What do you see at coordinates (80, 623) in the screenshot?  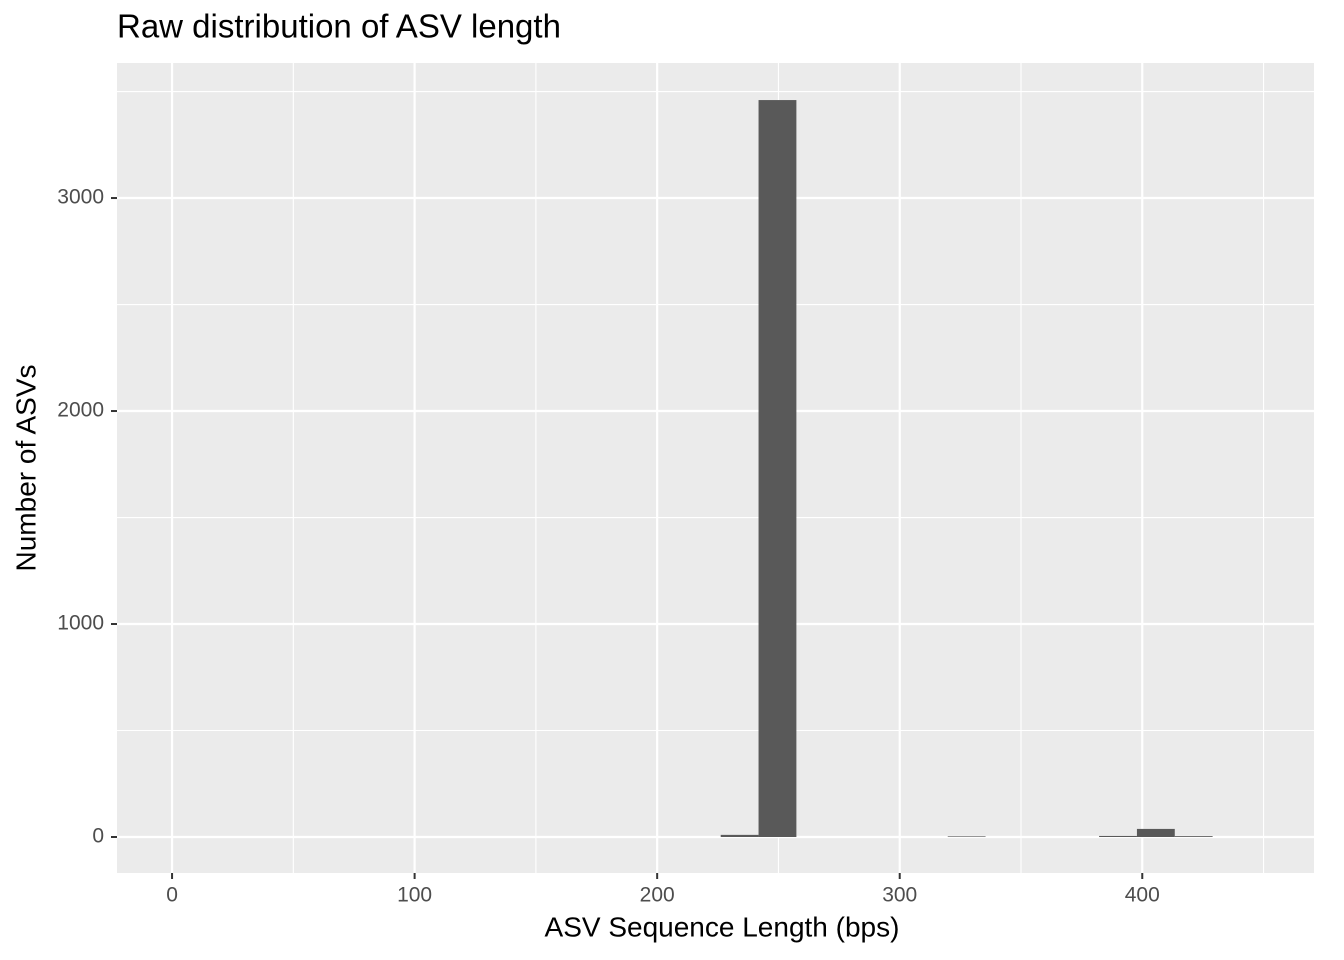 I see `y-tick-label: 1000` at bounding box center [80, 623].